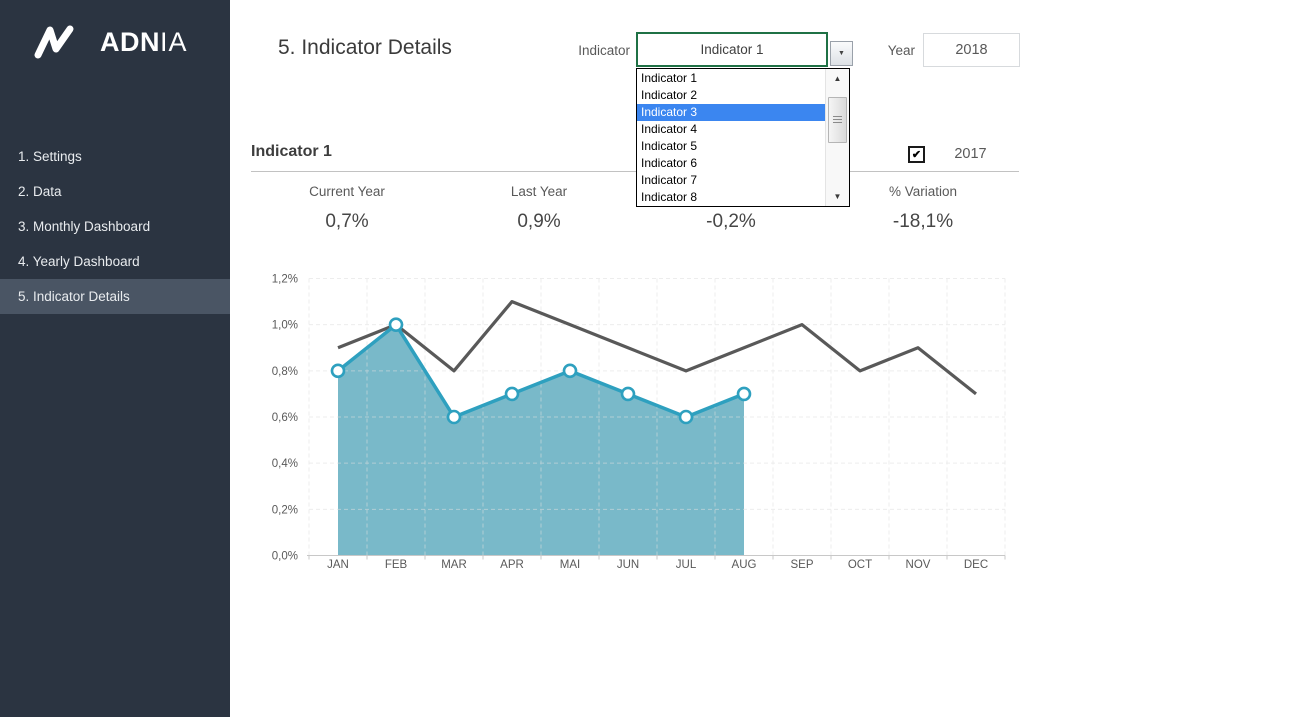  I want to click on dropdown-option-4: Indicator 4, so click(669, 129).